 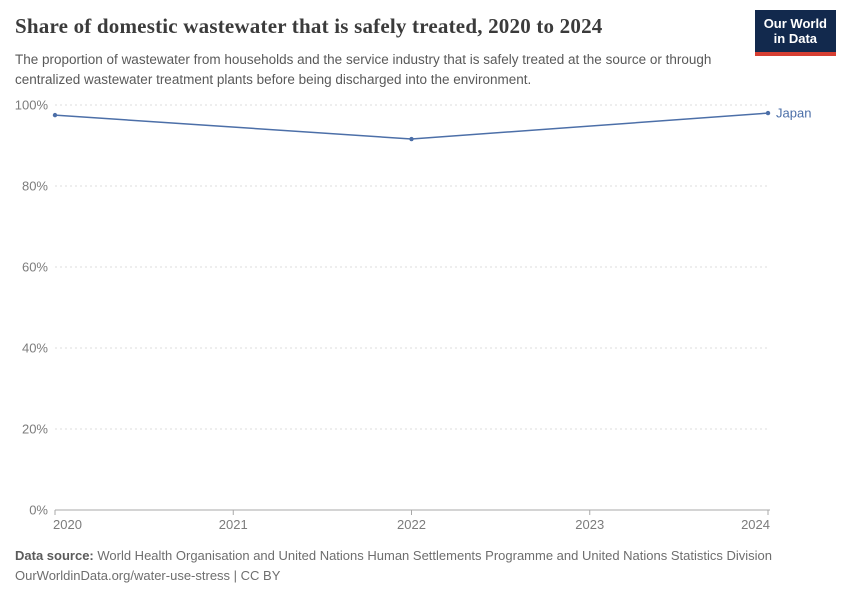 I want to click on owid-logo-line2: in Data, so click(x=795, y=38).